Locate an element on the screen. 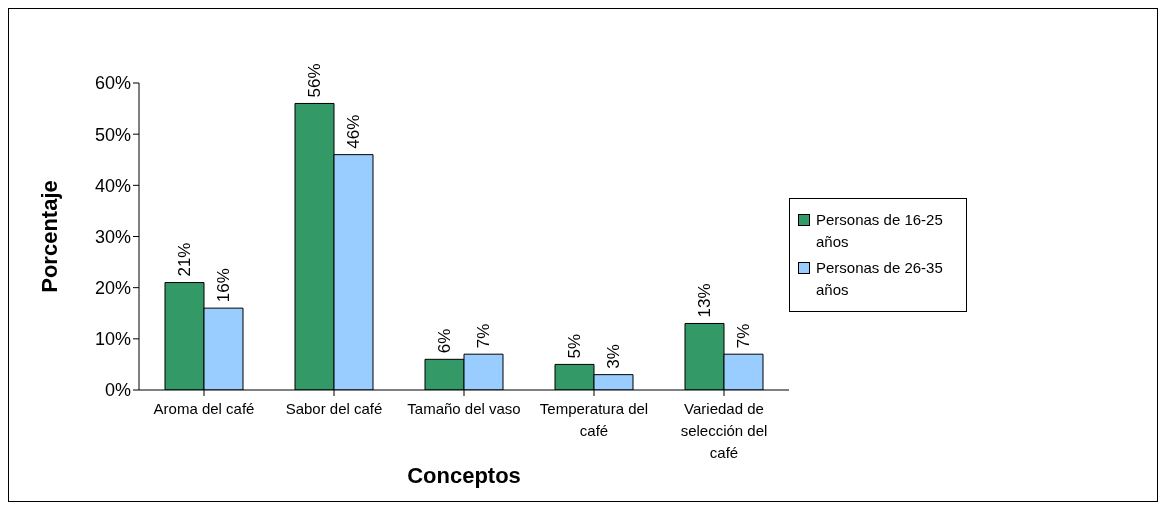  data-label: 6% is located at coordinates (444, 341).